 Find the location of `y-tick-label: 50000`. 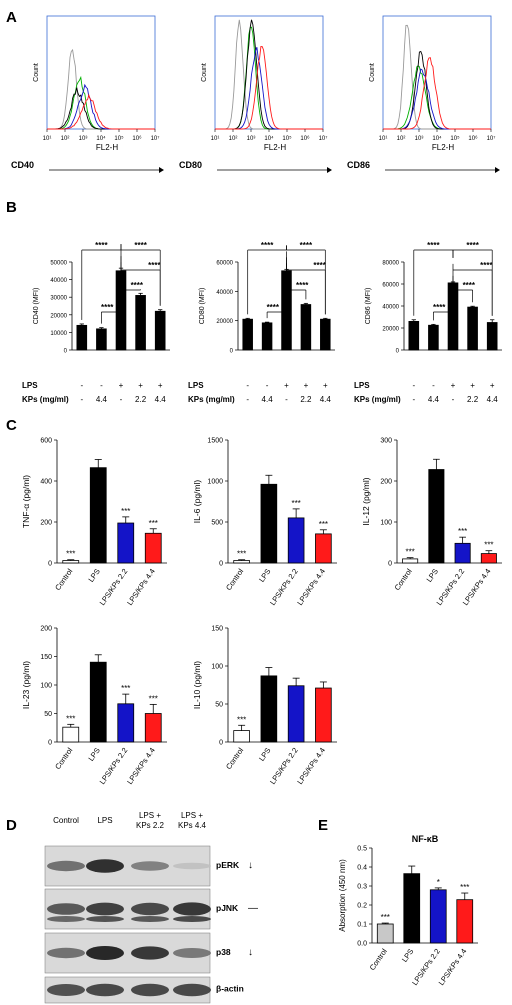

y-tick-label: 50000 is located at coordinates (58, 264).